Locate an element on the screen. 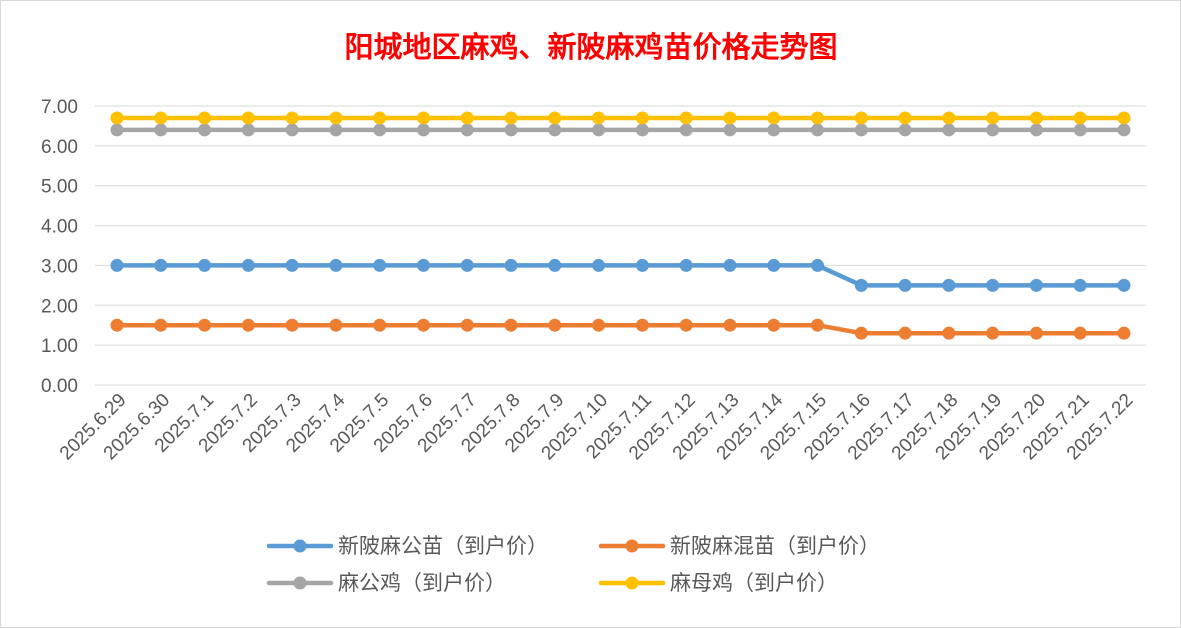  y-tick-label: 1.00 is located at coordinates (59, 346).